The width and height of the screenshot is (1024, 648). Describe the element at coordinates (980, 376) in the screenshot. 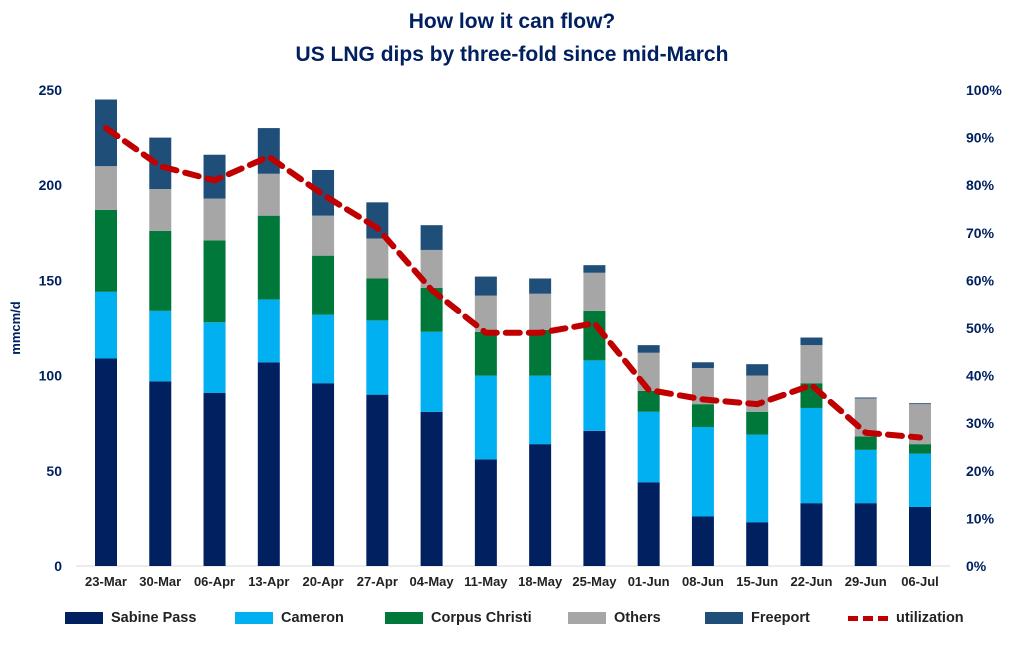

I see `y2-tick-label: 40%` at that location.